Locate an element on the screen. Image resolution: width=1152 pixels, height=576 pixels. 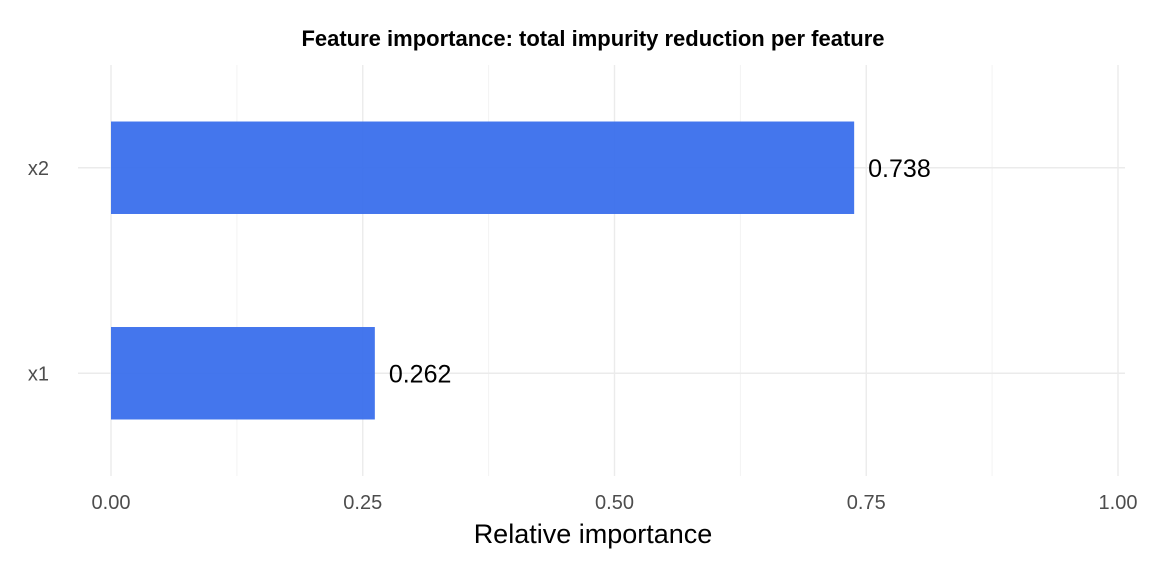
bar-x2 is located at coordinates (483, 167).